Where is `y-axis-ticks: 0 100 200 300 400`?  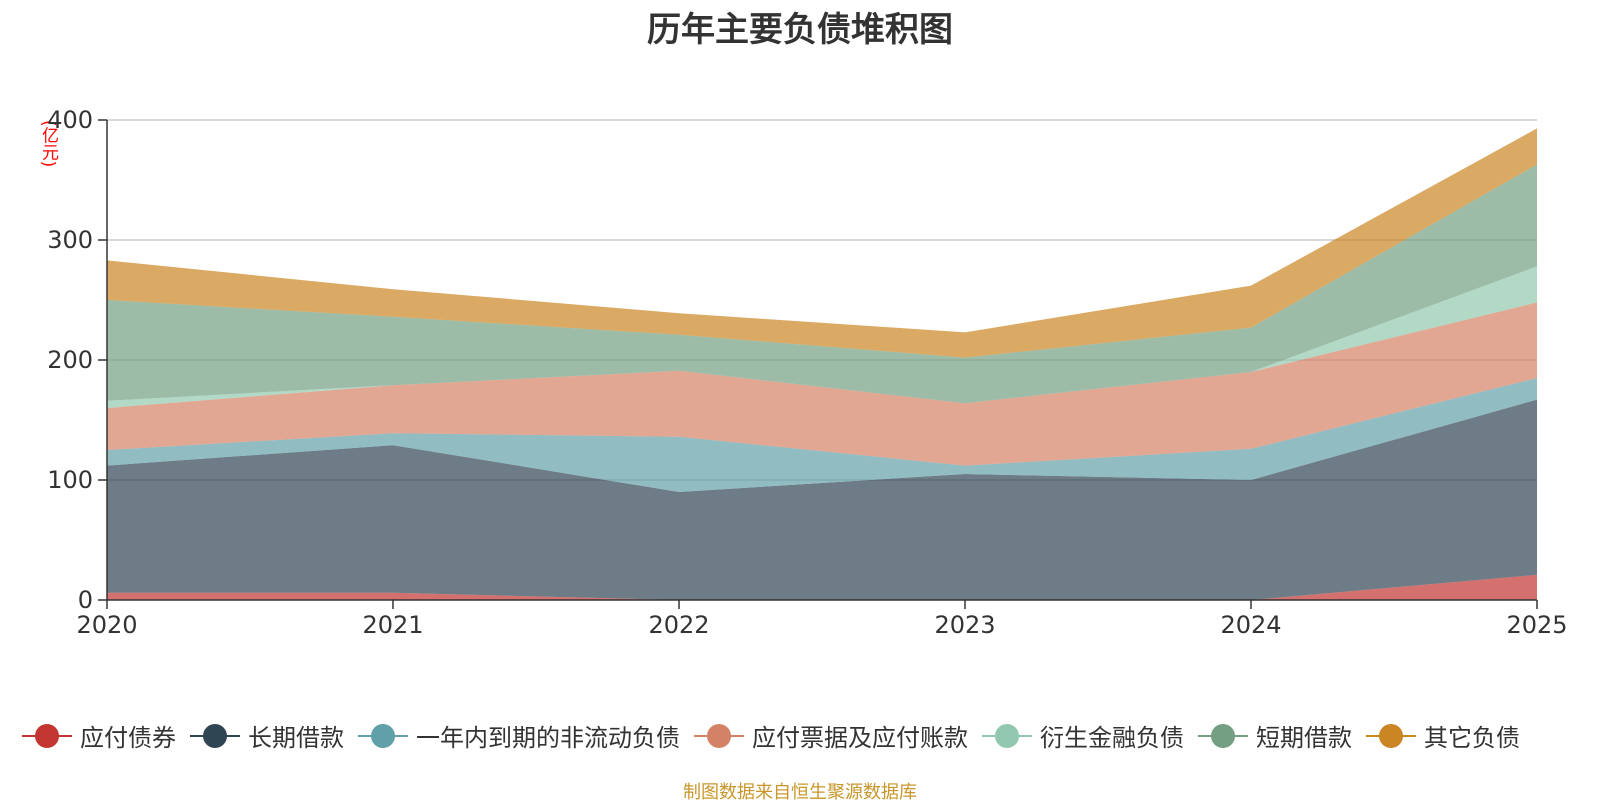
y-axis-ticks: 0 100 200 300 400 is located at coordinates (77, 360).